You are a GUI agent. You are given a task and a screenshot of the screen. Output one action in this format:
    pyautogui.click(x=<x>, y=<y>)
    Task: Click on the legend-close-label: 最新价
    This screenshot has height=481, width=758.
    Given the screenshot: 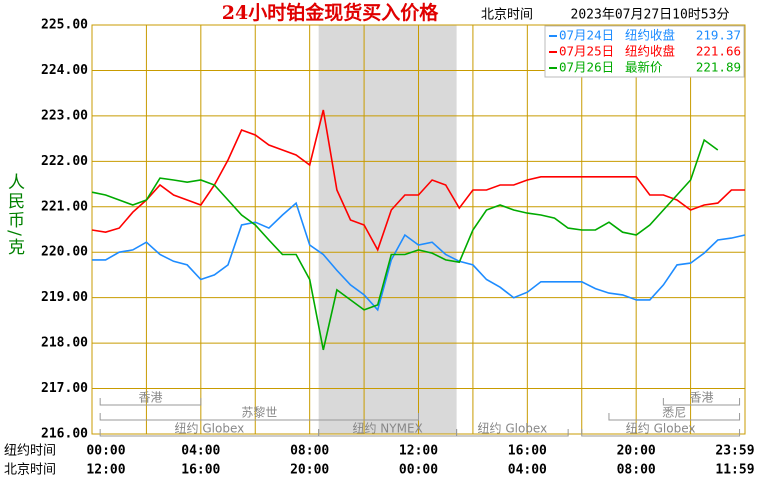 What is the action you would take?
    pyautogui.click(x=644, y=67)
    